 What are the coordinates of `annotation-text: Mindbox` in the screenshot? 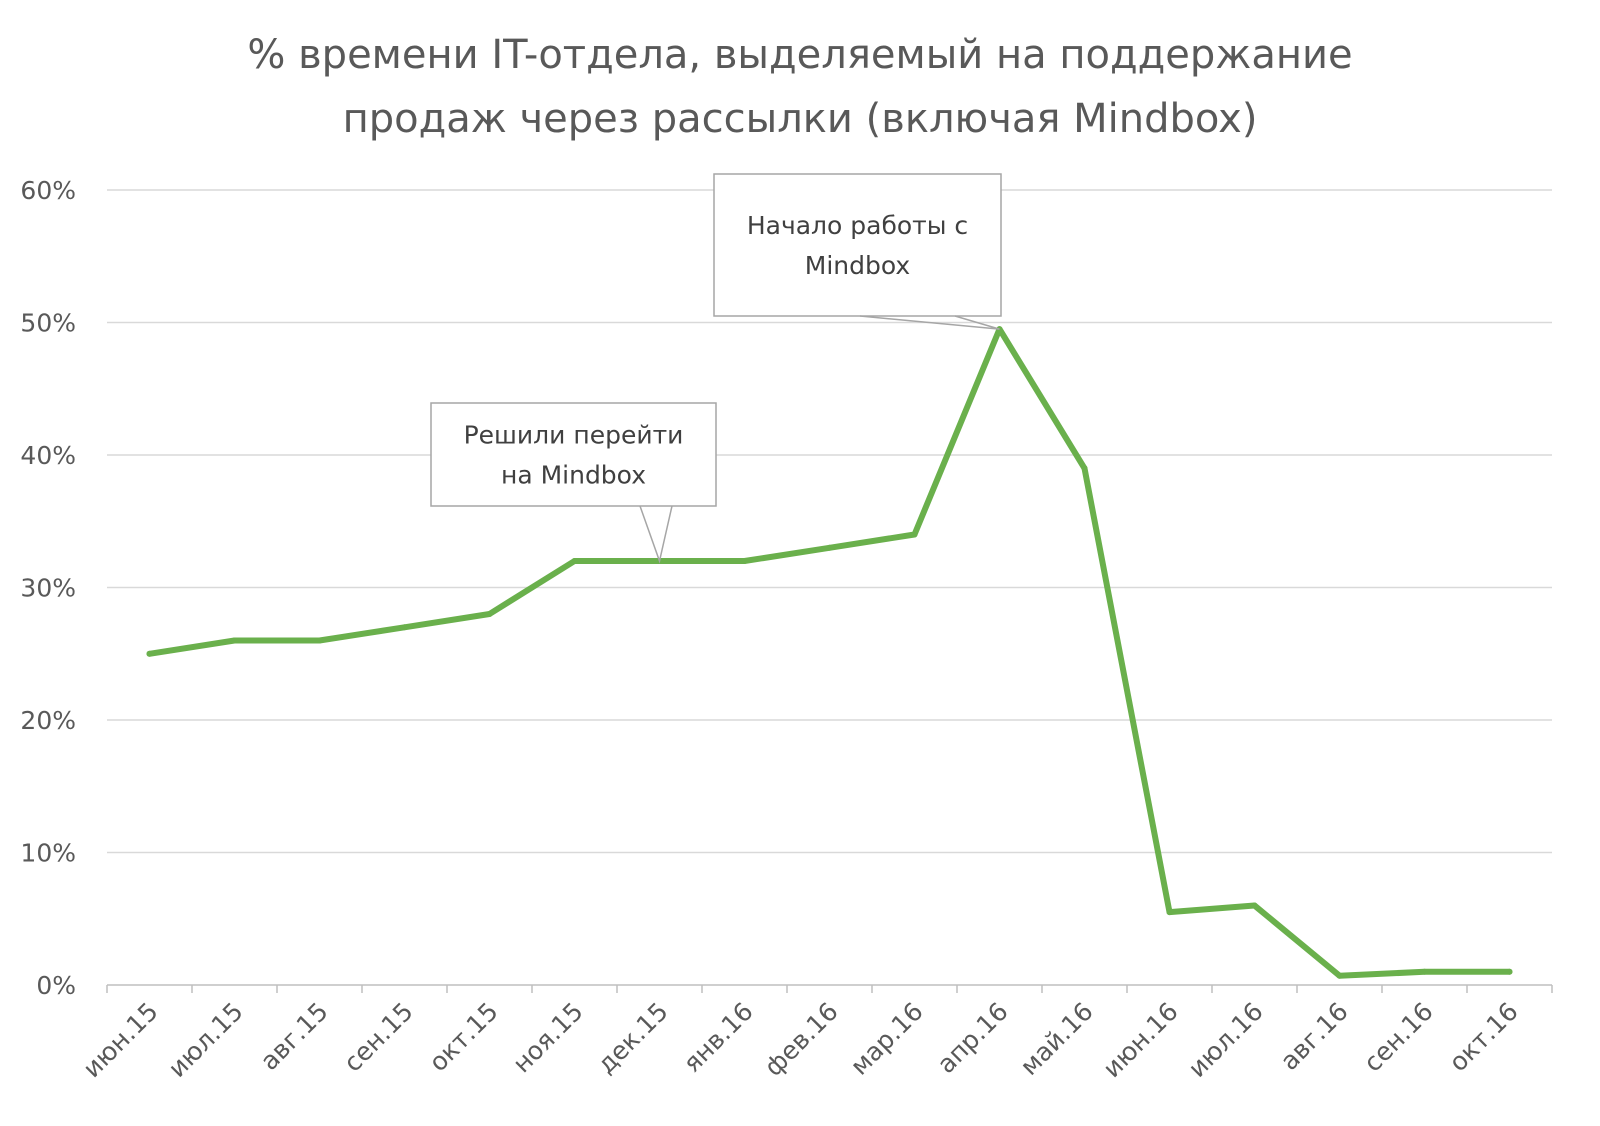 It's located at (857, 265).